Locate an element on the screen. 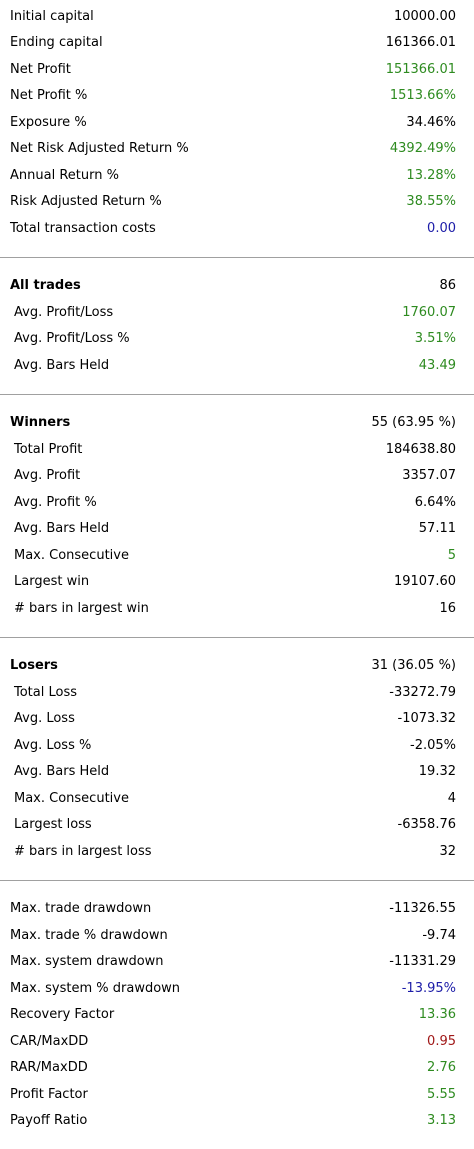 The image size is (474, 1149). stat-label: Losers is located at coordinates (34, 665).